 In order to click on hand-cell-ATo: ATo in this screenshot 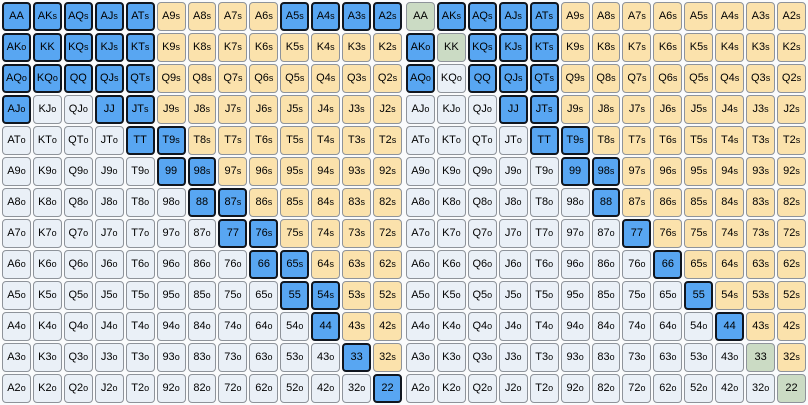, I will do `click(420, 140)`.